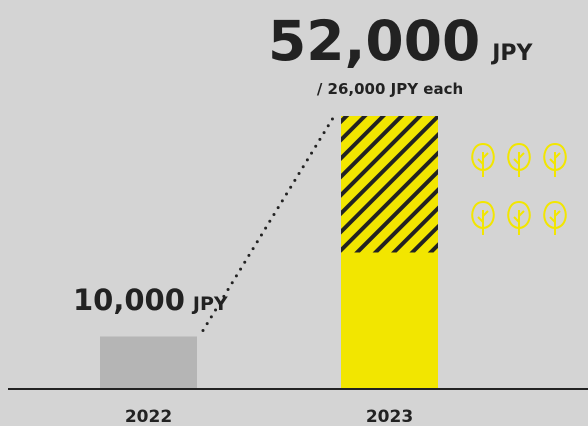  I want to click on value-label: 10,000 JPY, so click(150, 300).